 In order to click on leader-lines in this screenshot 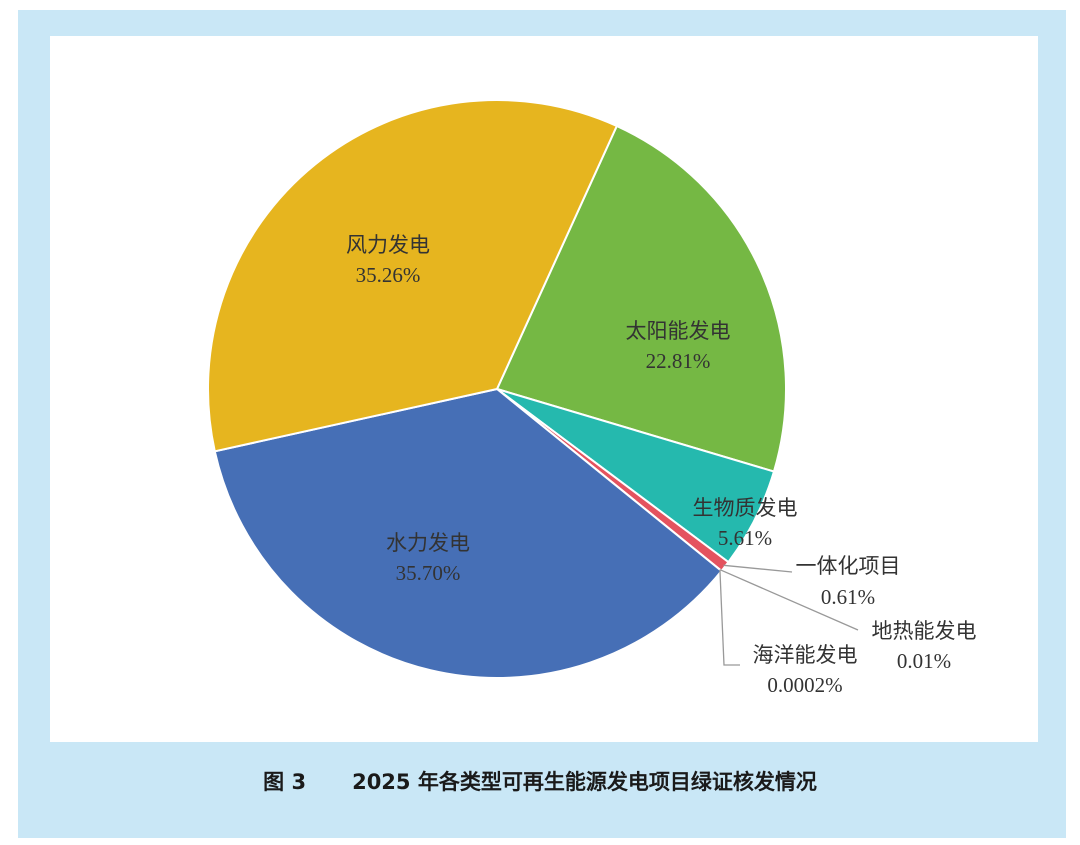, I will do `click(789, 615)`.